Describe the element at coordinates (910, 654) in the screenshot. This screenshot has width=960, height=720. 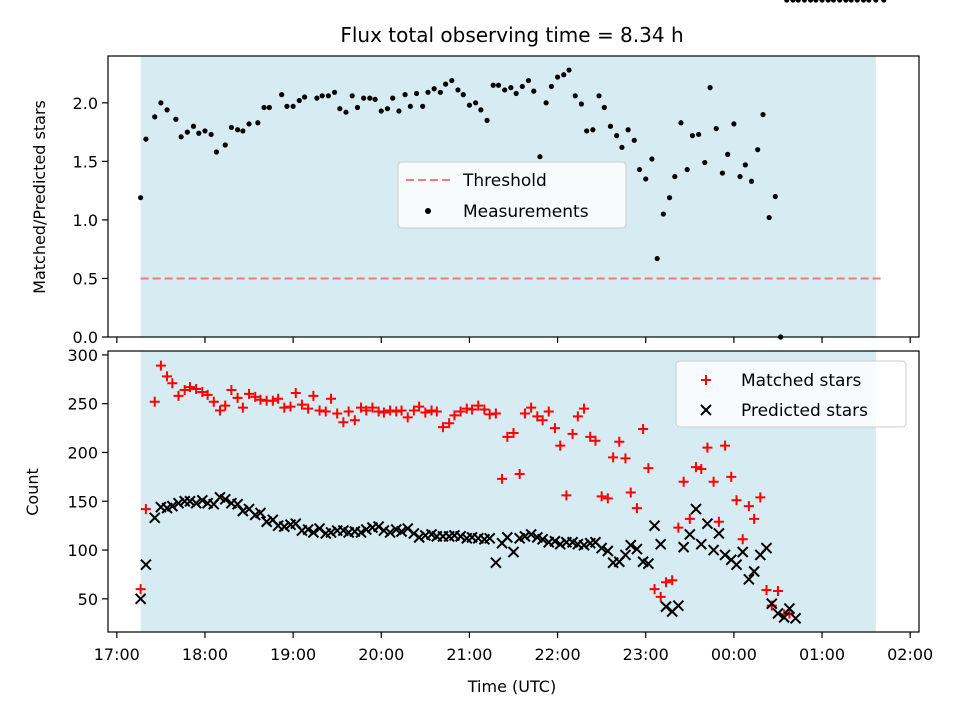
I see `bottom-x-tick-label: 02:00` at that location.